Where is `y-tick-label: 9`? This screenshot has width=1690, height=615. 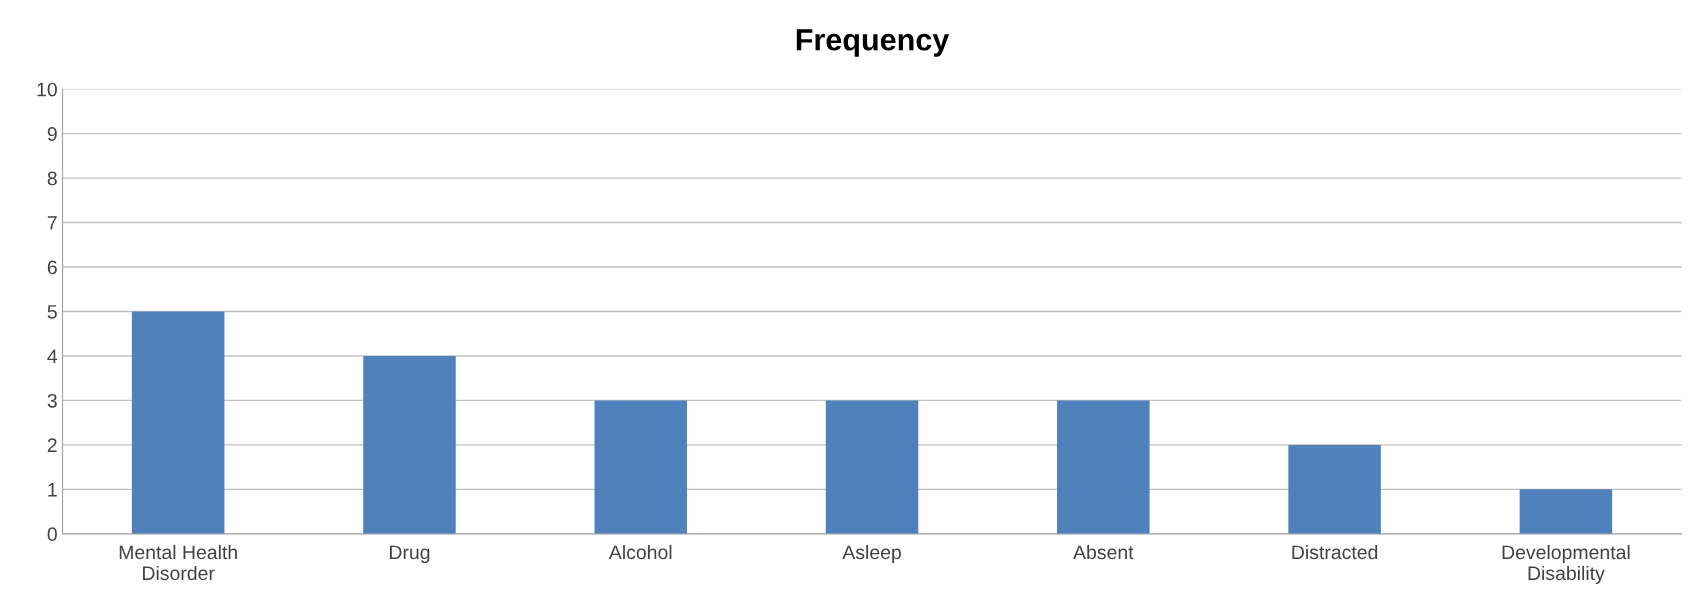 y-tick-label: 9 is located at coordinates (52, 134).